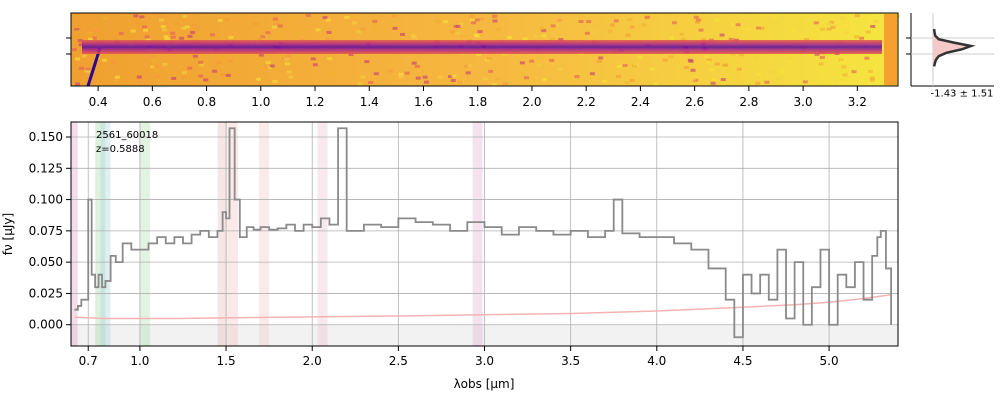 The image size is (1000, 400). Describe the element at coordinates (46, 200) in the screenshot. I see `spectrum-1d-ytick-label: 0.100` at that location.